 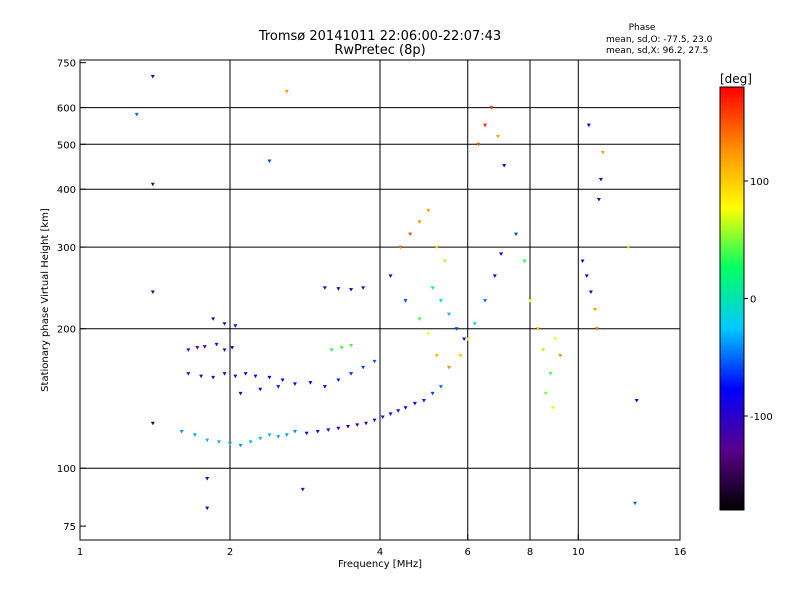 I want to click on x-tick-label: 1, so click(x=80, y=552).